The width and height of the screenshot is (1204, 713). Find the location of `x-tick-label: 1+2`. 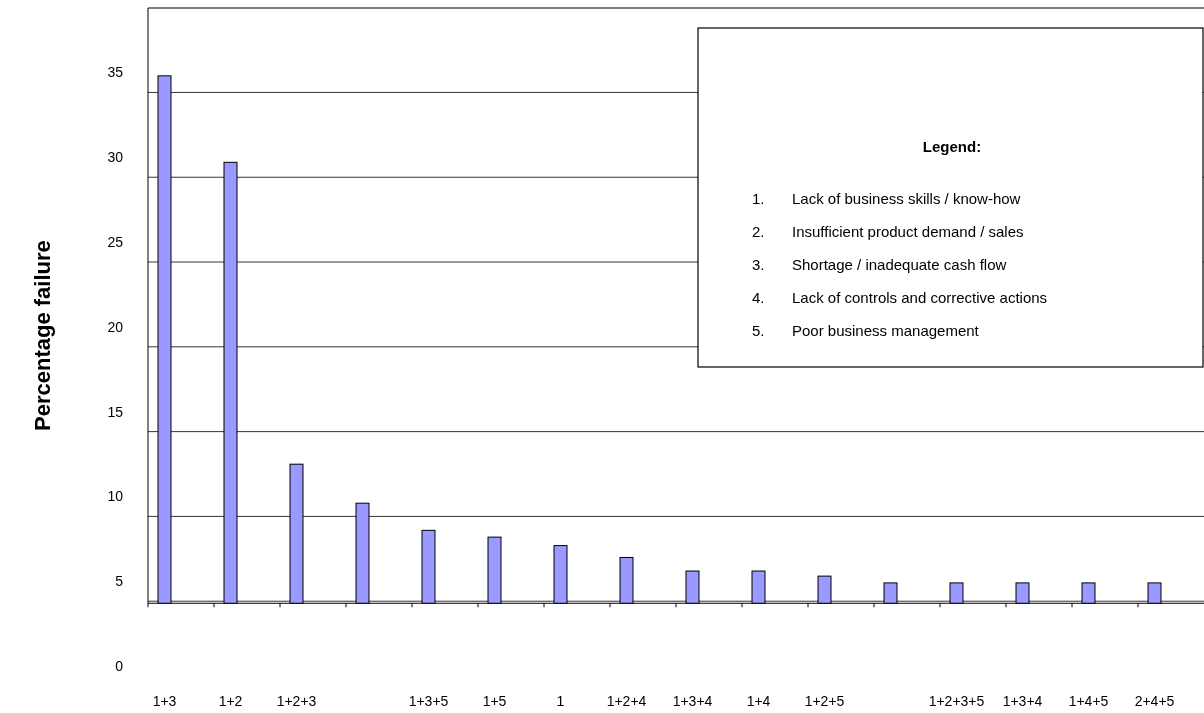

x-tick-label: 1+2 is located at coordinates (230, 701).